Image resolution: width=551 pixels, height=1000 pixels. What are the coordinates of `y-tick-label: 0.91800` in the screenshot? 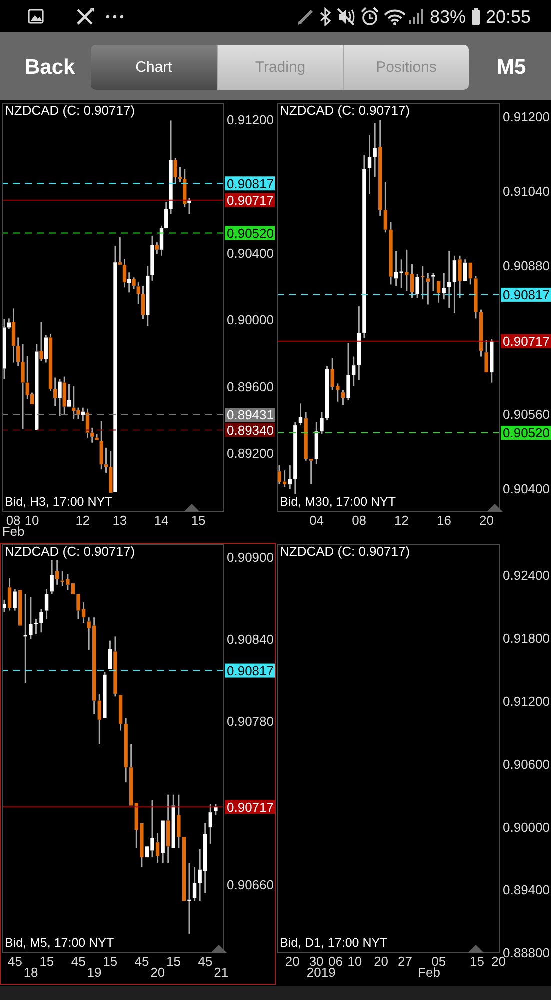 It's located at (526, 638).